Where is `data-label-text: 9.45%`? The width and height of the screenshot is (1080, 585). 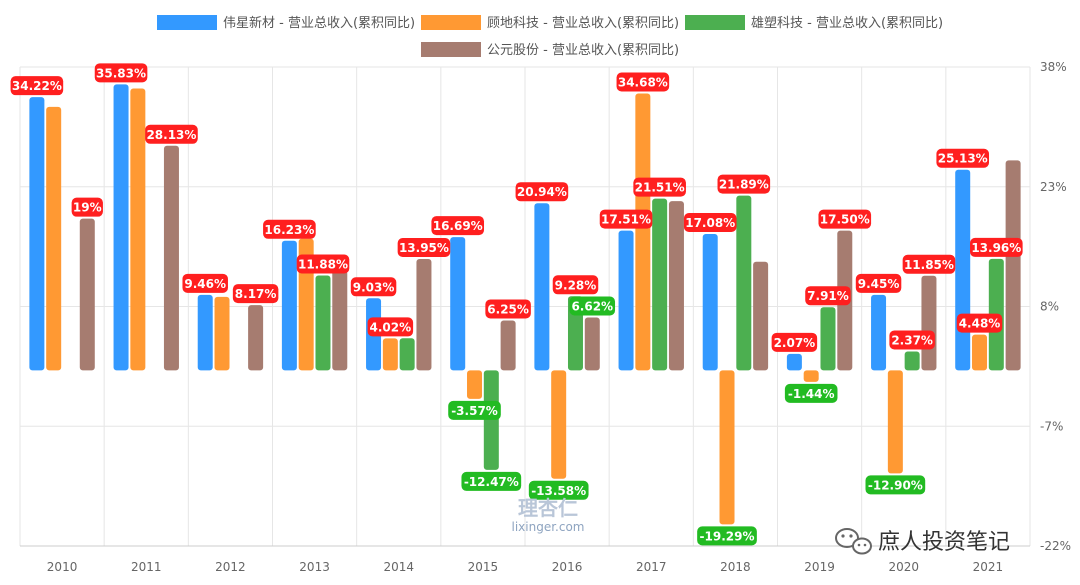
data-label-text: 9.45% is located at coordinates (879, 284).